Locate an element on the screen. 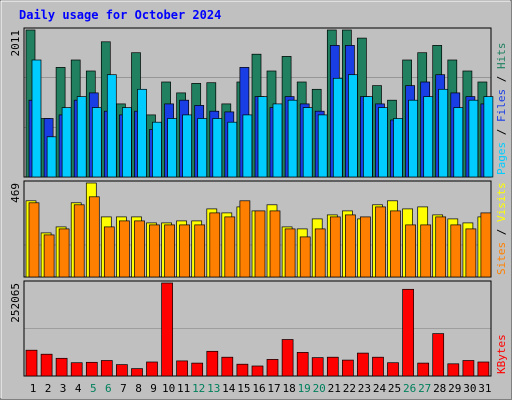  x-tick-label-day-7: 7 is located at coordinates (123, 388).